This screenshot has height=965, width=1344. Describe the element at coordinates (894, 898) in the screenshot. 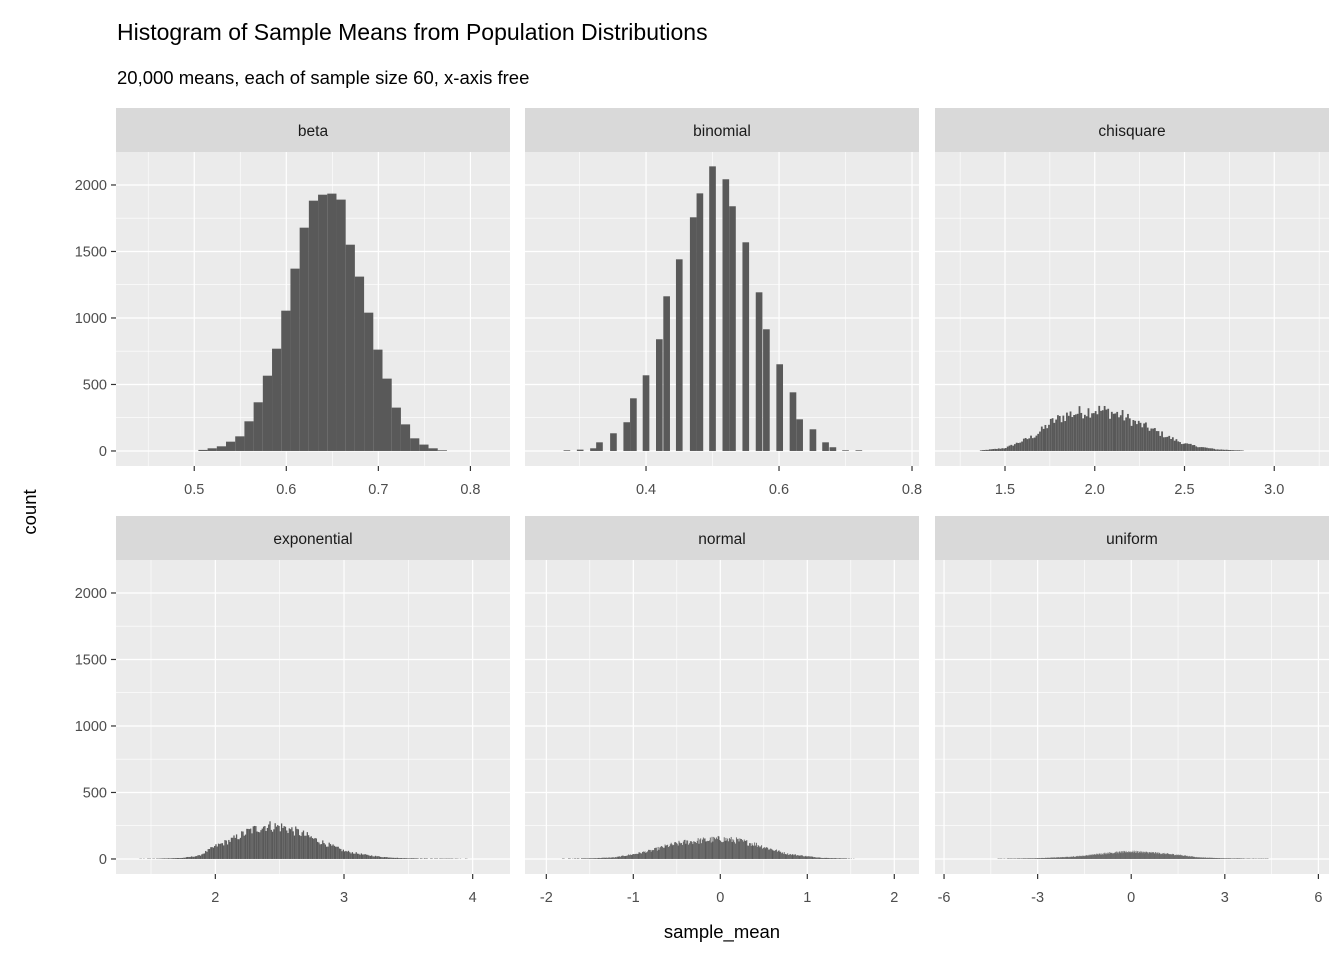

I see `x-tick-label: 2` at that location.